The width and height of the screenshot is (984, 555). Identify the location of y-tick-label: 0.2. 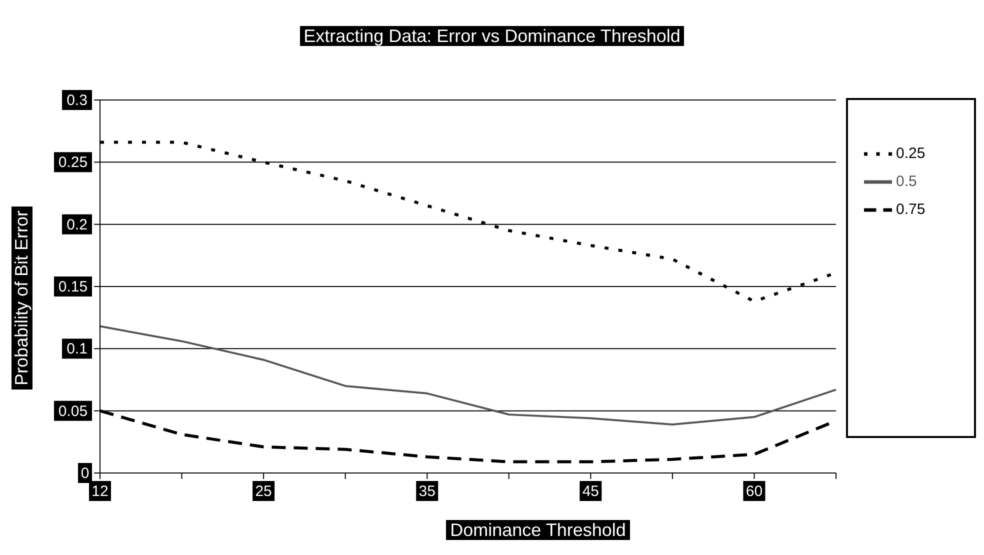
(77, 225).